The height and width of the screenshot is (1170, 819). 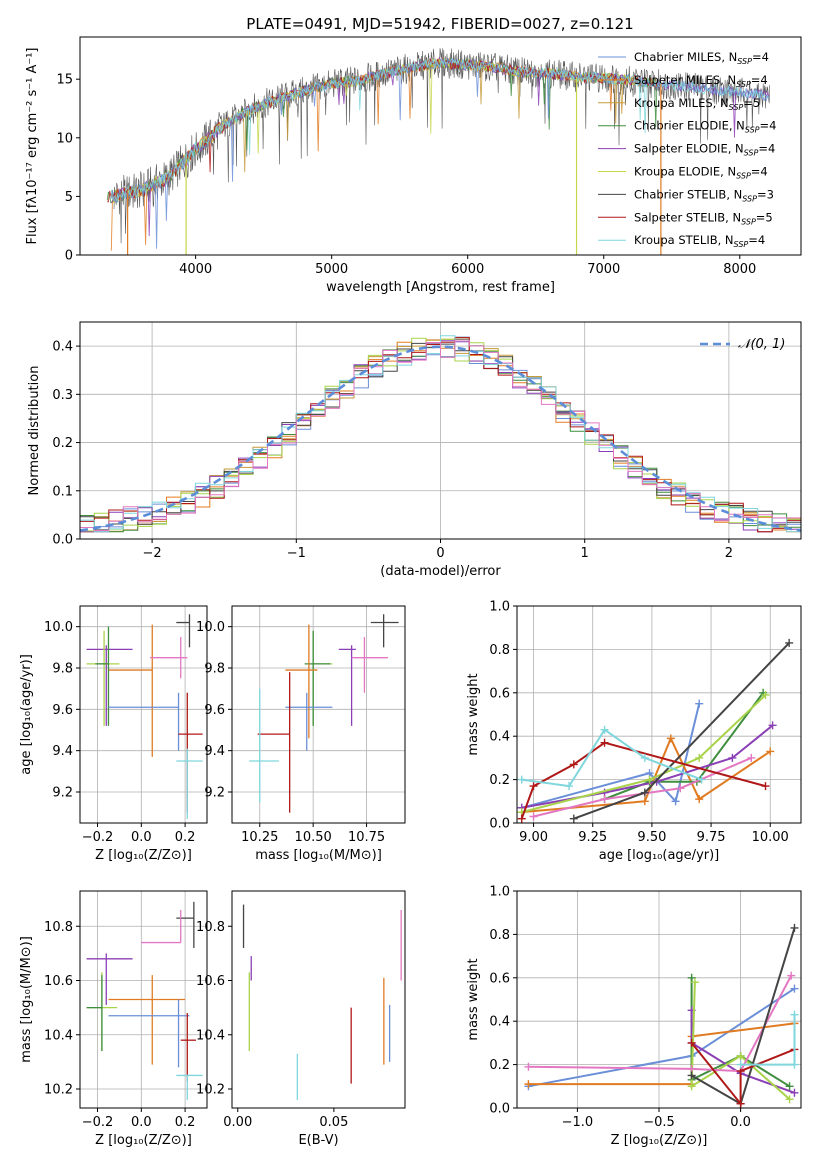 What do you see at coordinates (499, 1065) in the screenshot?
I see `y-tick-label: 0.2` at bounding box center [499, 1065].